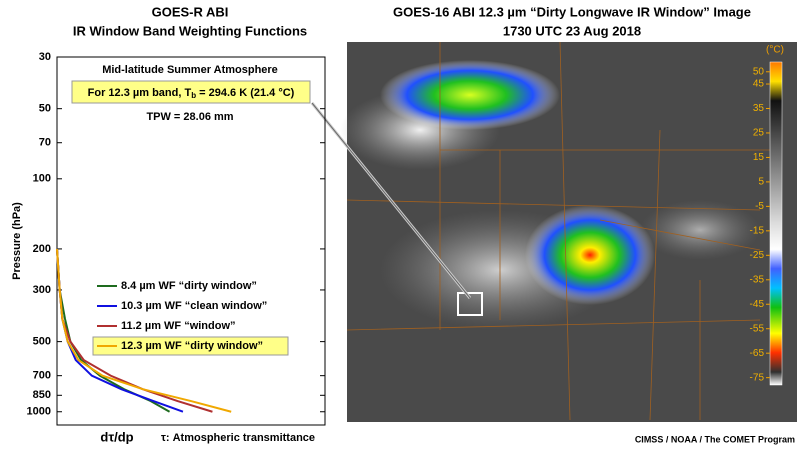 This screenshot has height=450, width=800. I want to click on annotation-tb: For 12.3 µm band, Tb = 294.6 K (21.4 °C), so click(191, 93).